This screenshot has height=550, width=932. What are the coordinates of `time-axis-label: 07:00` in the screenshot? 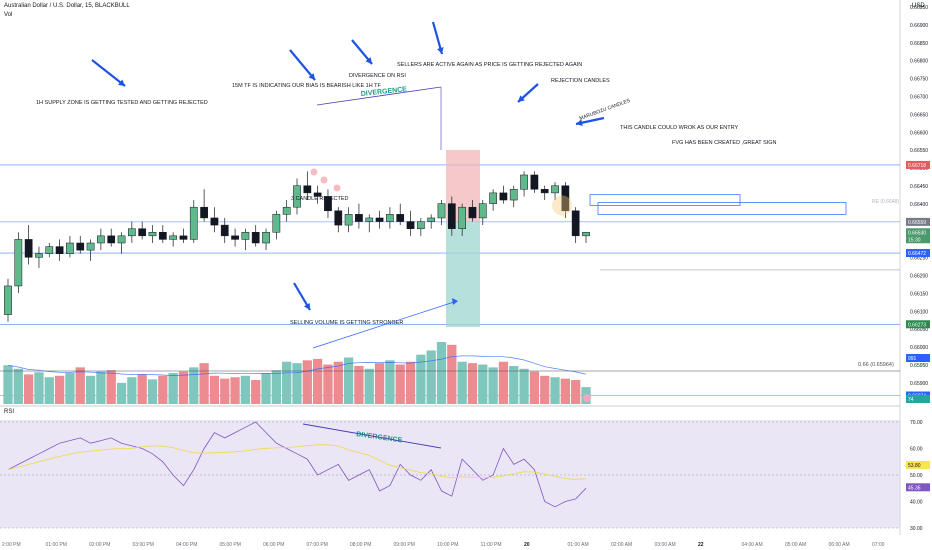 It's located at (878, 545).